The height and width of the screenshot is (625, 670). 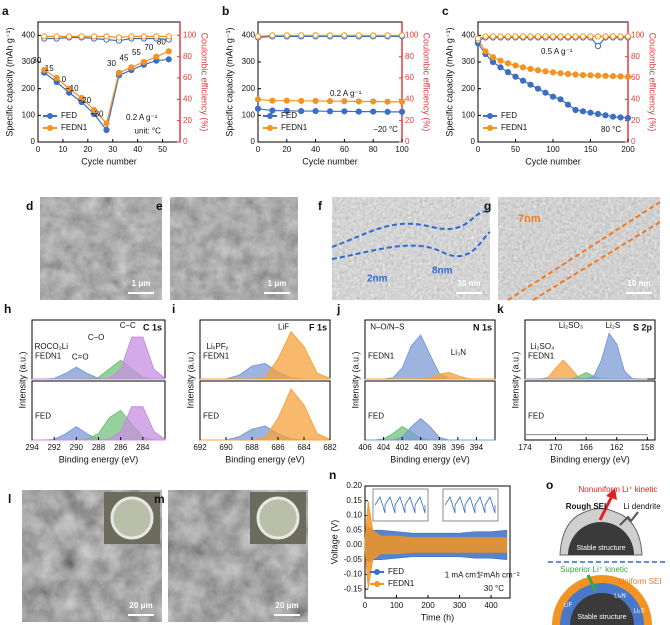 I want to click on arrow-head, so click(x=611, y=494).